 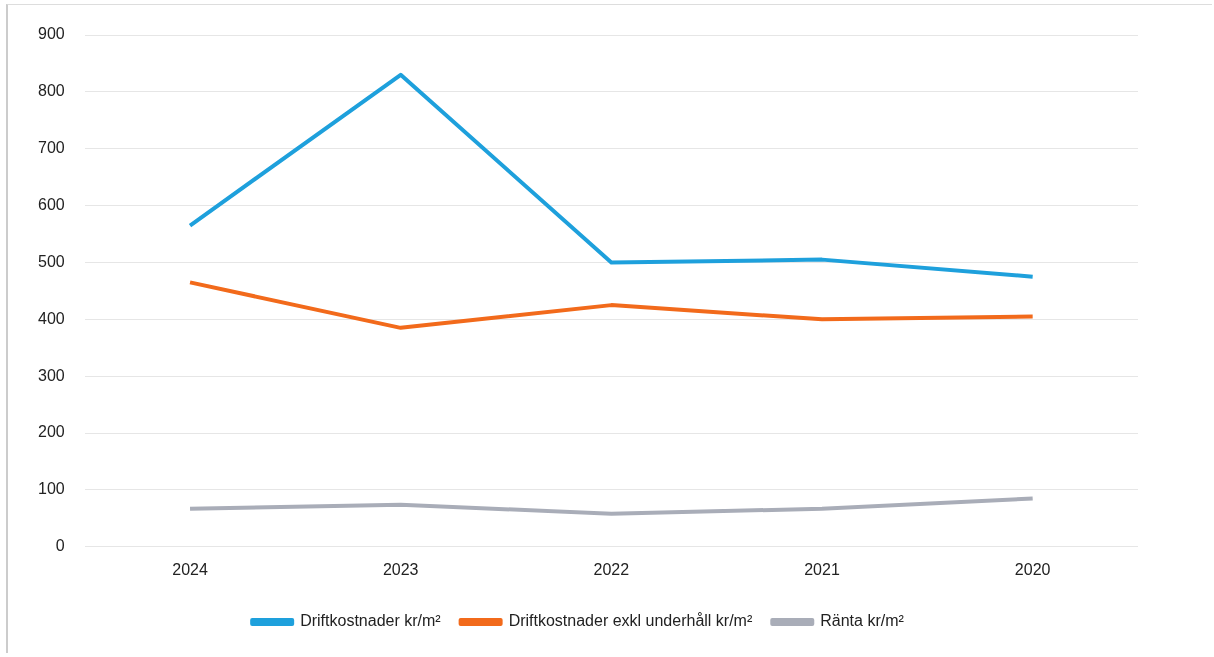 I want to click on x-tick-label: 2024, so click(x=190, y=569).